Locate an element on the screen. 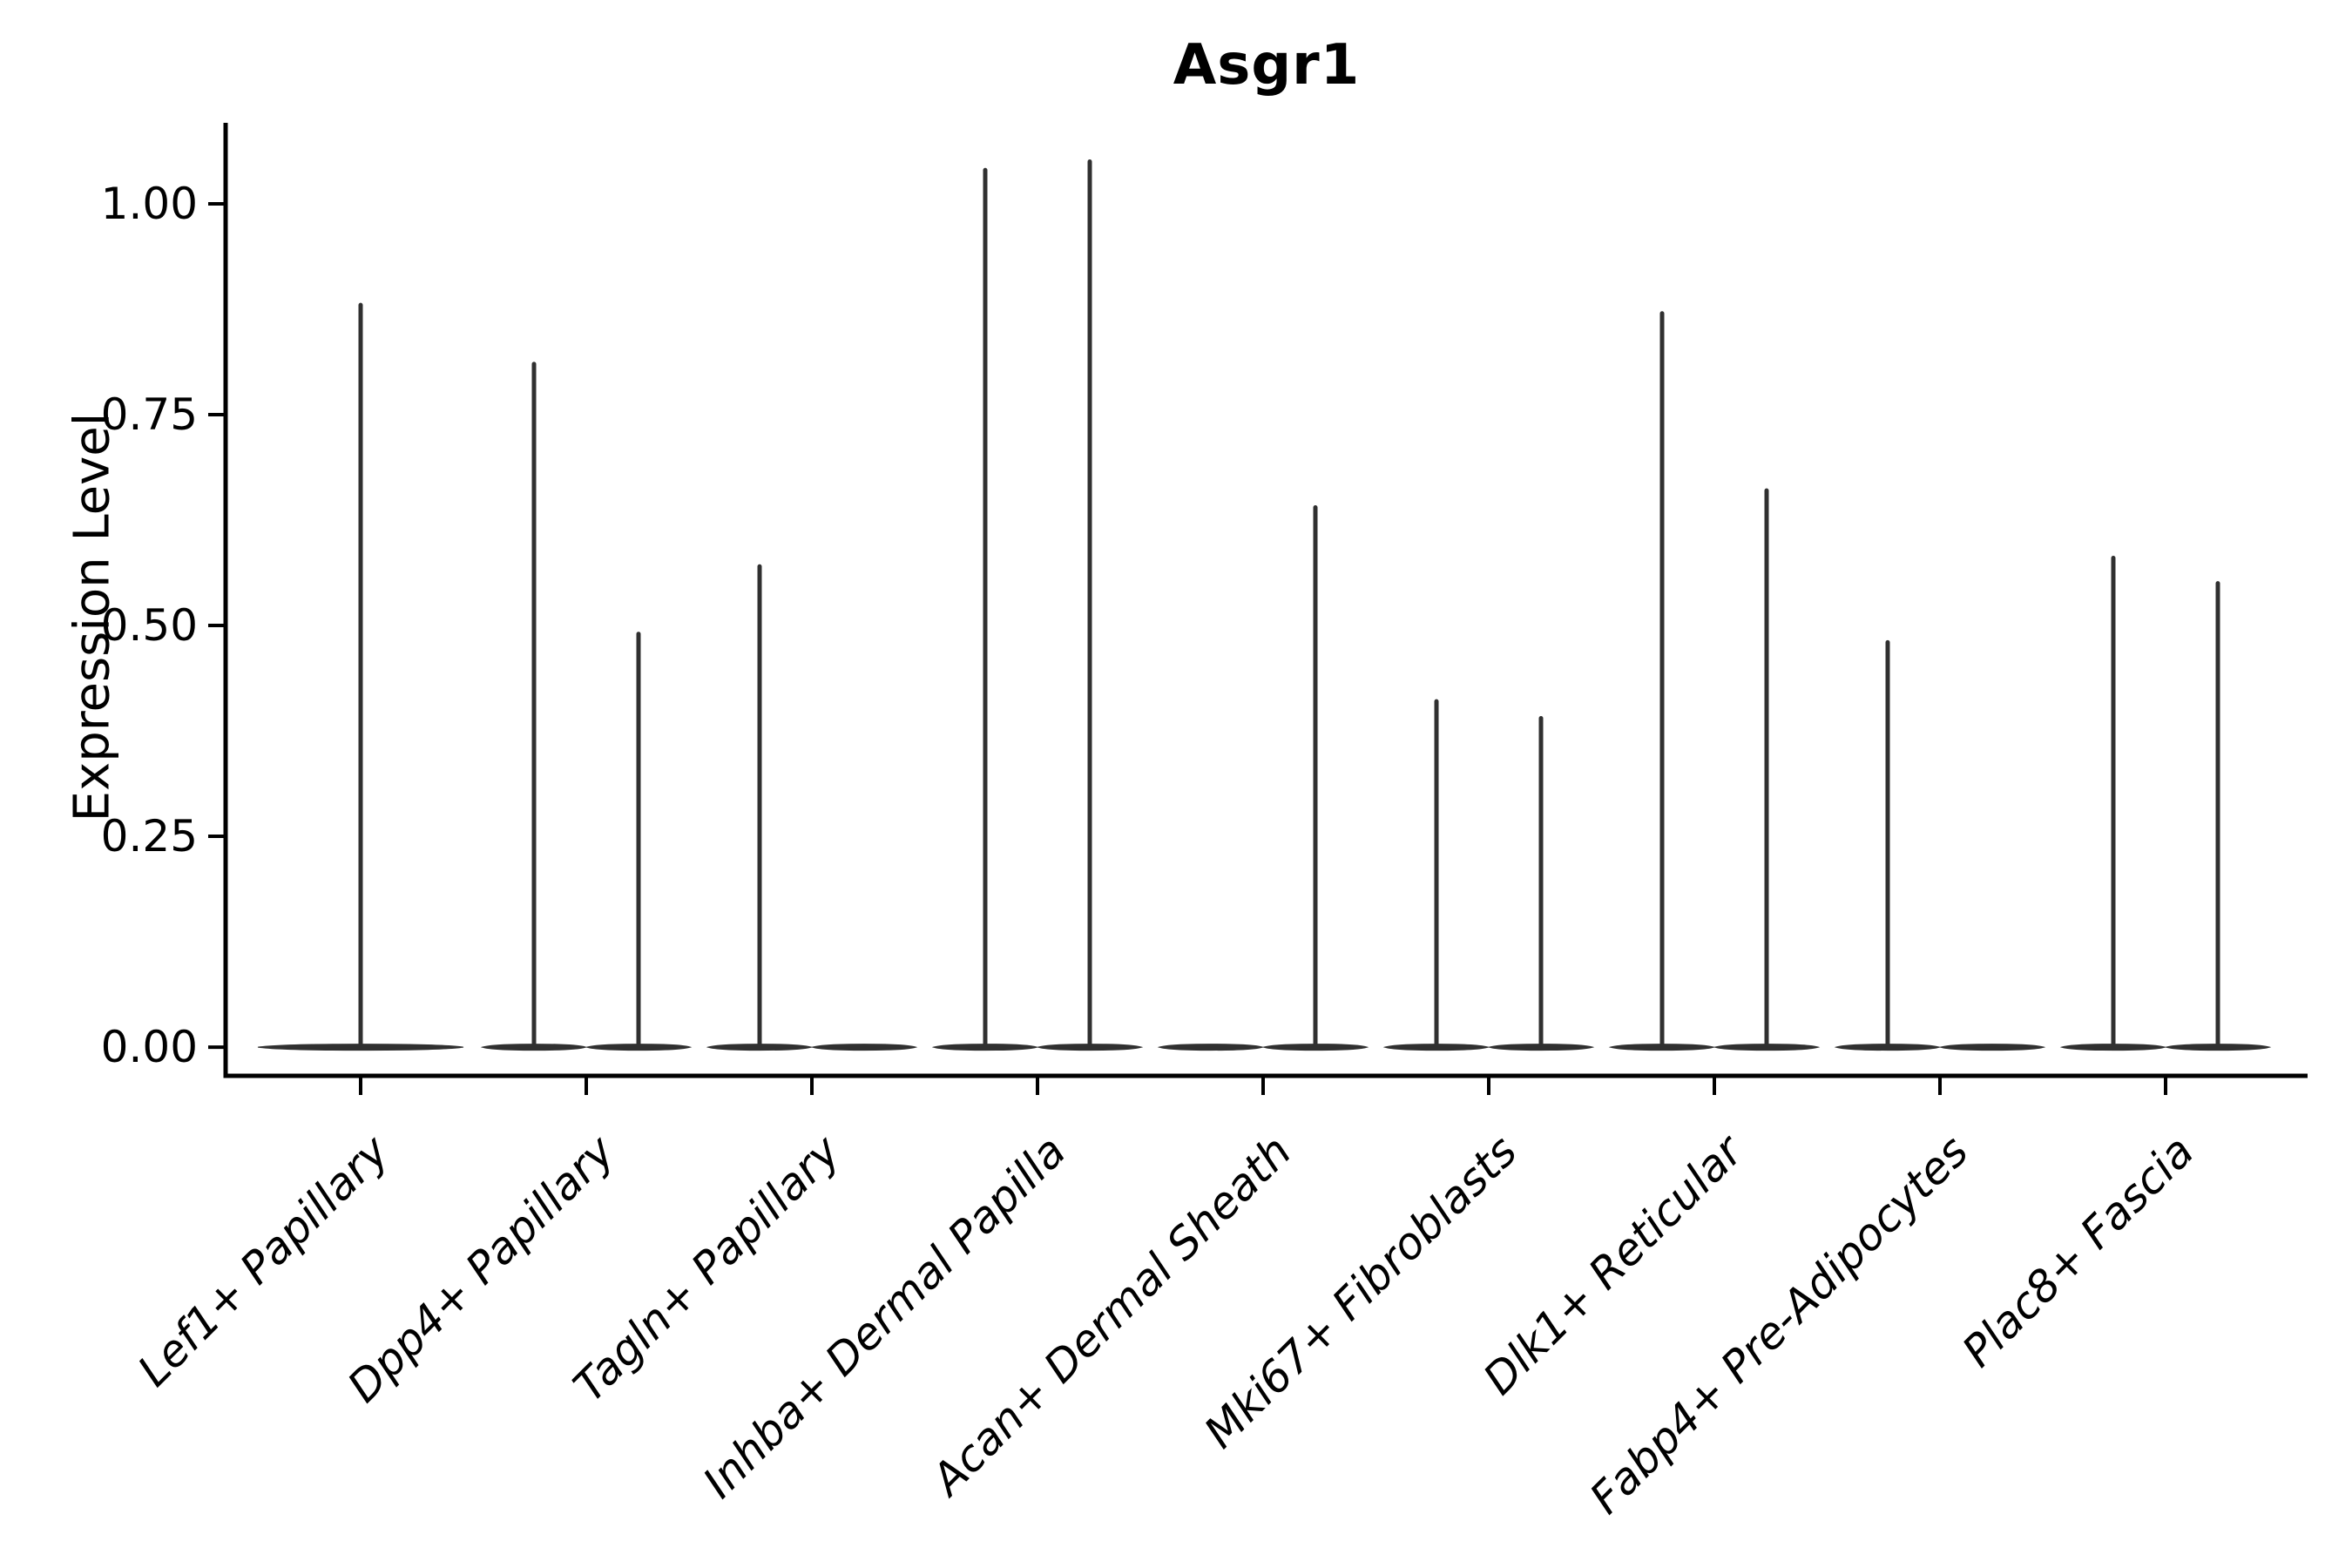 This screenshot has height=1568, width=2352. y-tick-label: 0.00 is located at coordinates (150, 1047).